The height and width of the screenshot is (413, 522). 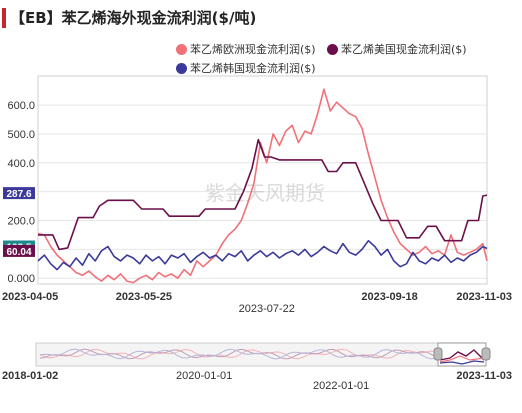 I want to click on watermark: 紫金天风期货, so click(x=265, y=193).